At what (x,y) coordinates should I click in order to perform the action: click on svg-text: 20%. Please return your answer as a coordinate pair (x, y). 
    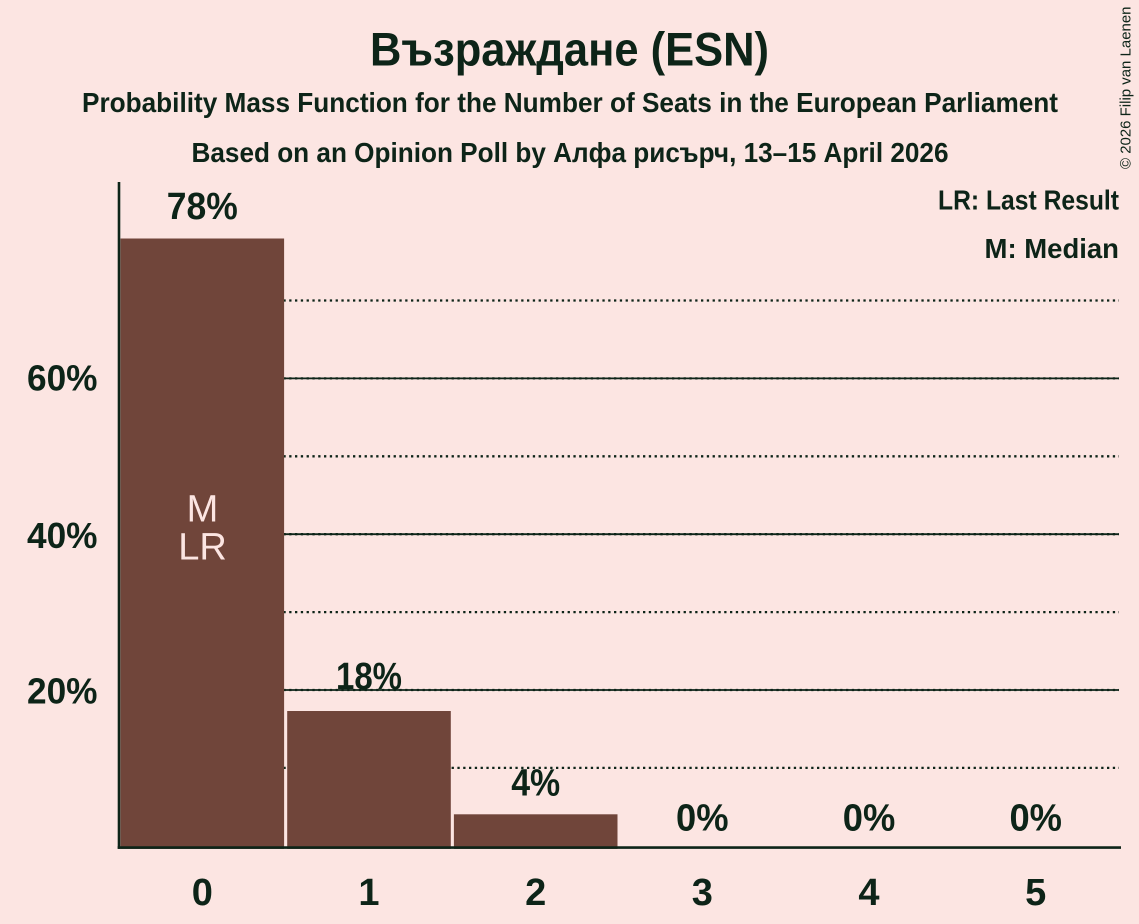
    Looking at the image, I should click on (62, 691).